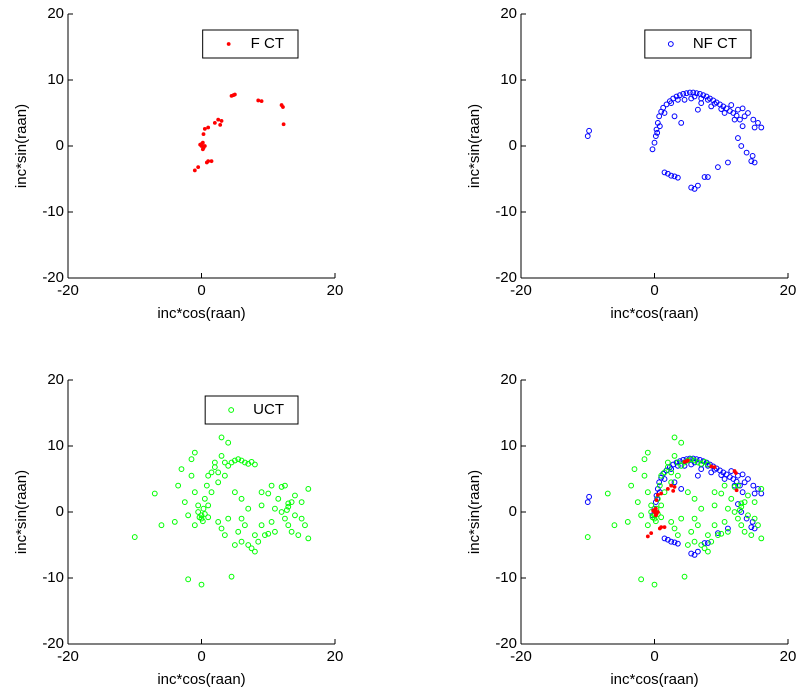 The image size is (797, 700). What do you see at coordinates (474, 146) in the screenshot?
I see `y-axis-label: inc*sin(raan)` at bounding box center [474, 146].